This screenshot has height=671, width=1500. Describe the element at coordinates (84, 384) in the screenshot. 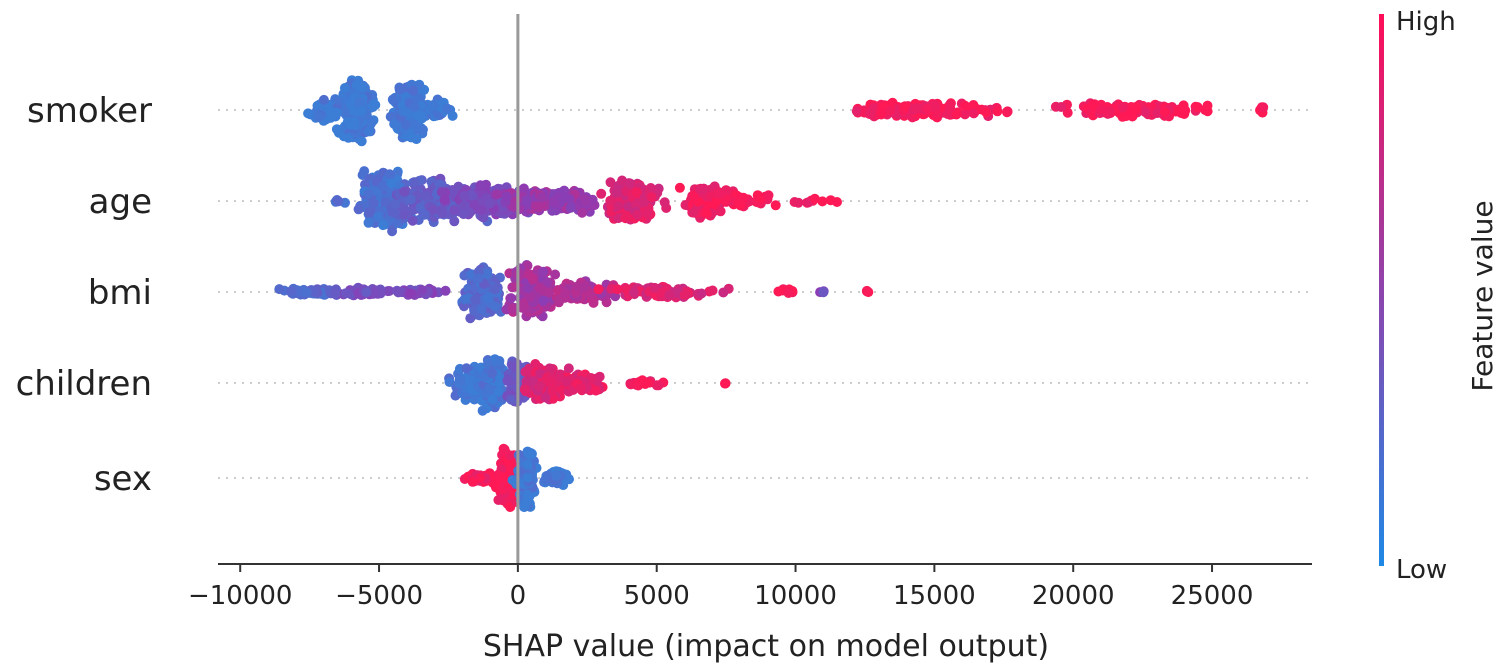

I see `feature-label-children: children` at that location.